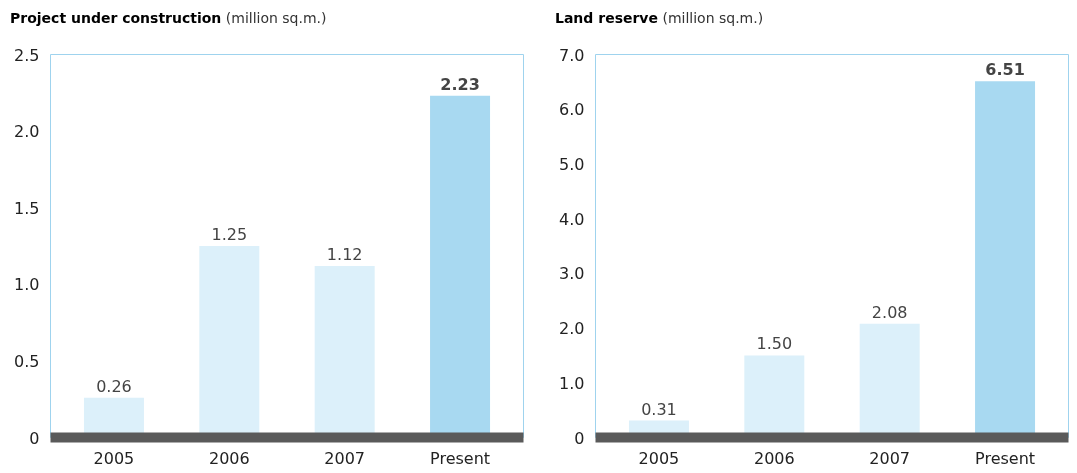 The width and height of the screenshot is (1077, 473). I want to click on data-label: 1.12, so click(344, 254).